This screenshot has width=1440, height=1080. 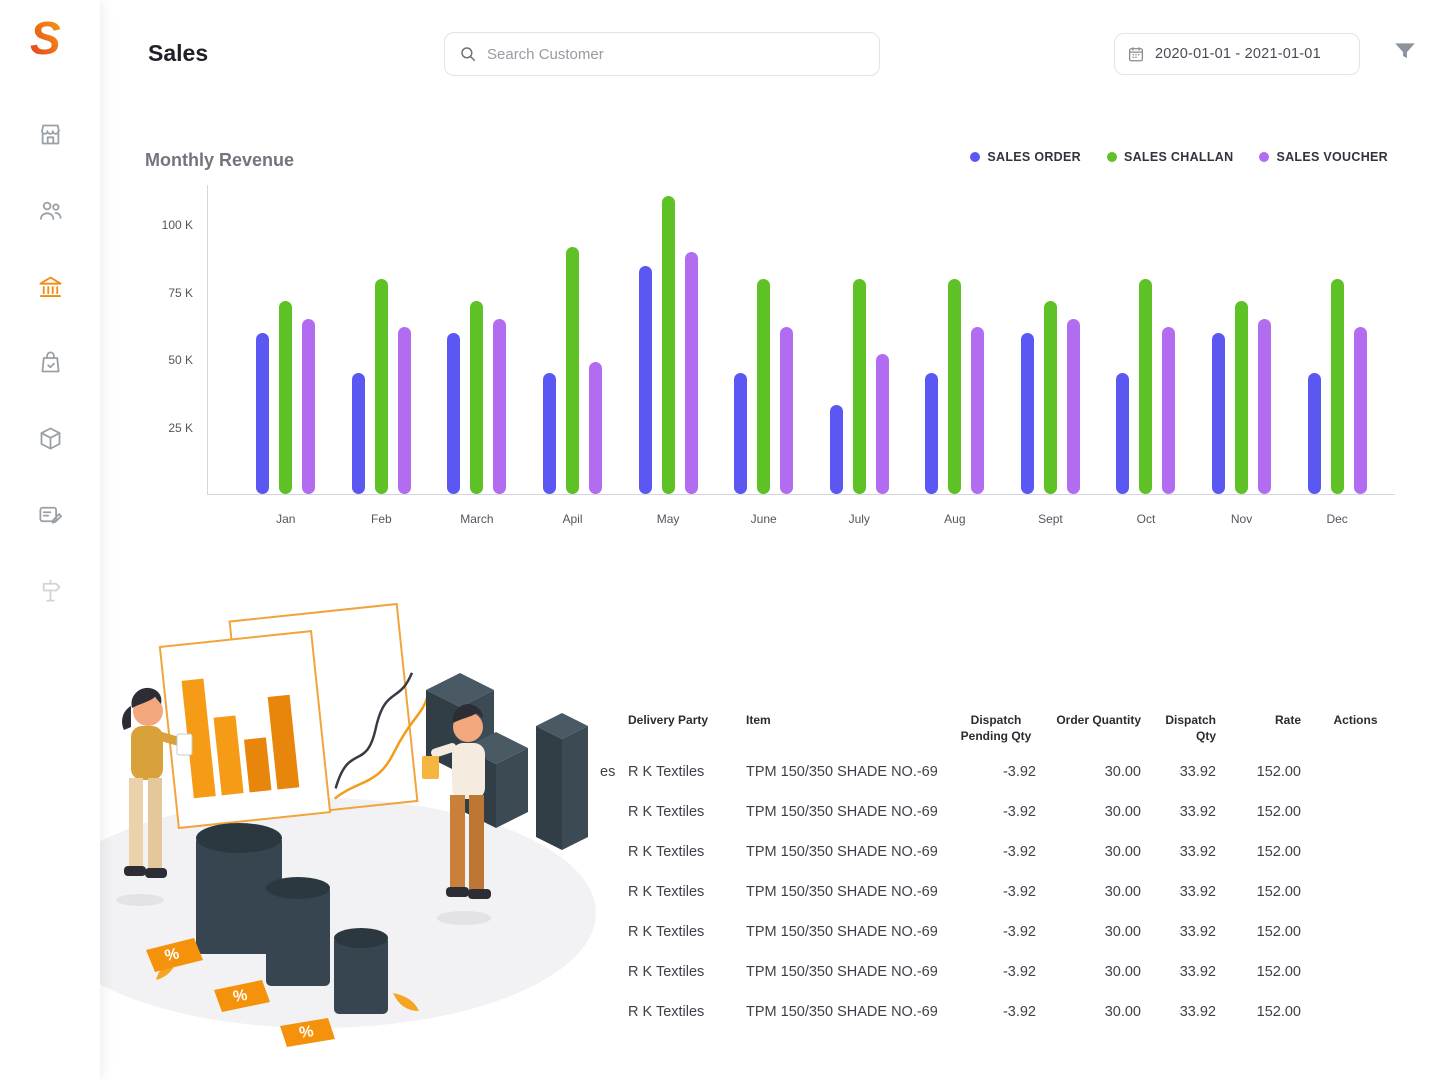 What do you see at coordinates (1098, 720) in the screenshot?
I see `column-header-order_quantity: Order Quantity` at bounding box center [1098, 720].